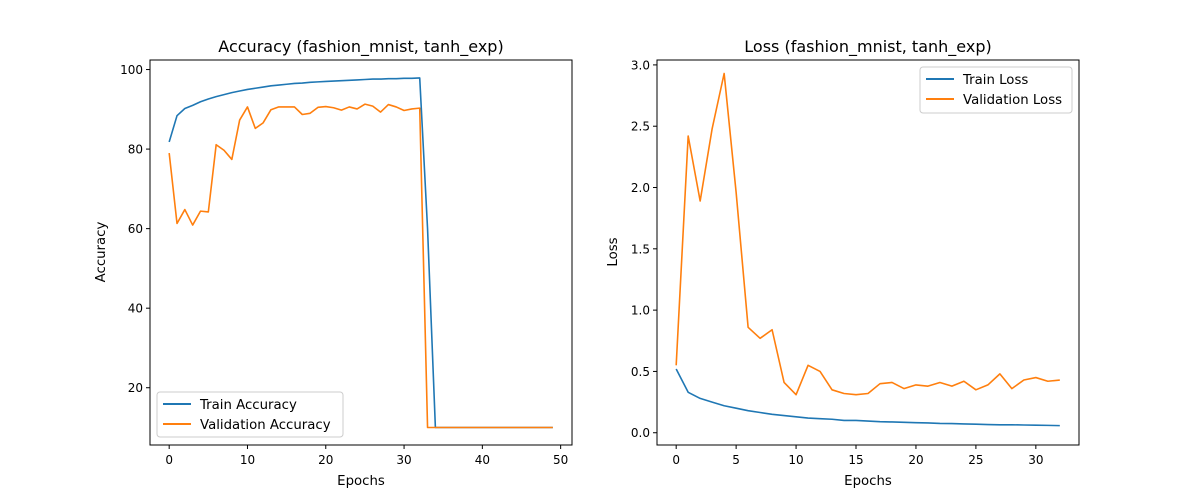 The height and width of the screenshot is (500, 1200). Describe the element at coordinates (325, 460) in the screenshot. I see `accuracy-x-tick-label: 20` at that location.